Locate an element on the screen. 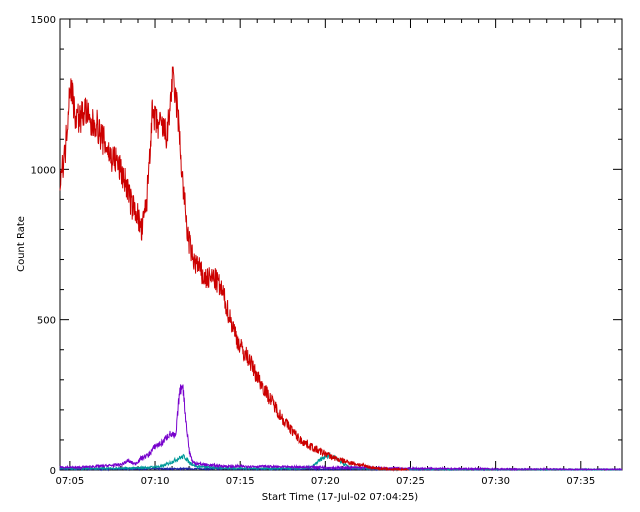  y-tick-label: 1000 is located at coordinates (43, 170).